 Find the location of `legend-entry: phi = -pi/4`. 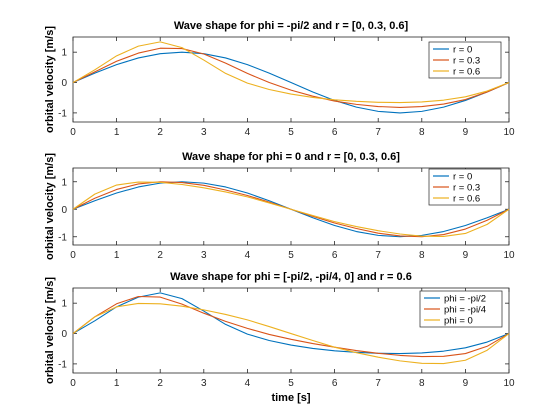

legend-entry: phi = -pi/4 is located at coordinates (465, 309).